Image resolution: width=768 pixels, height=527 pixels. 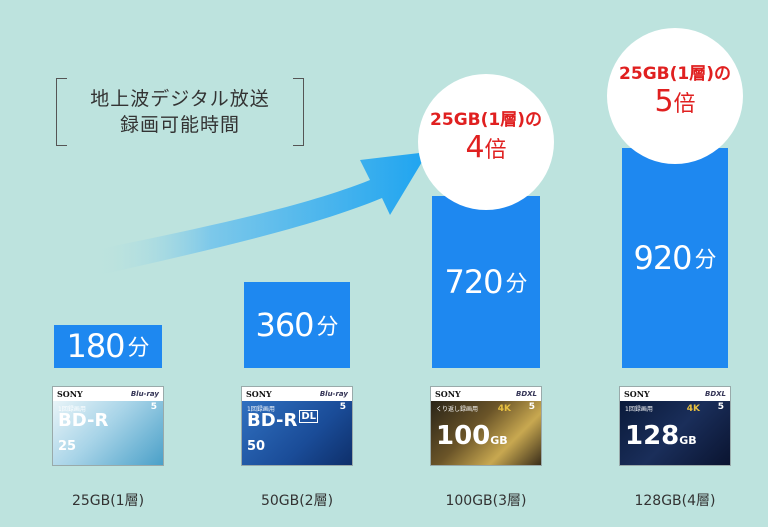 I want to click on heading-box: 地上波デジタル放送 録画可能時間, so click(x=180, y=112).